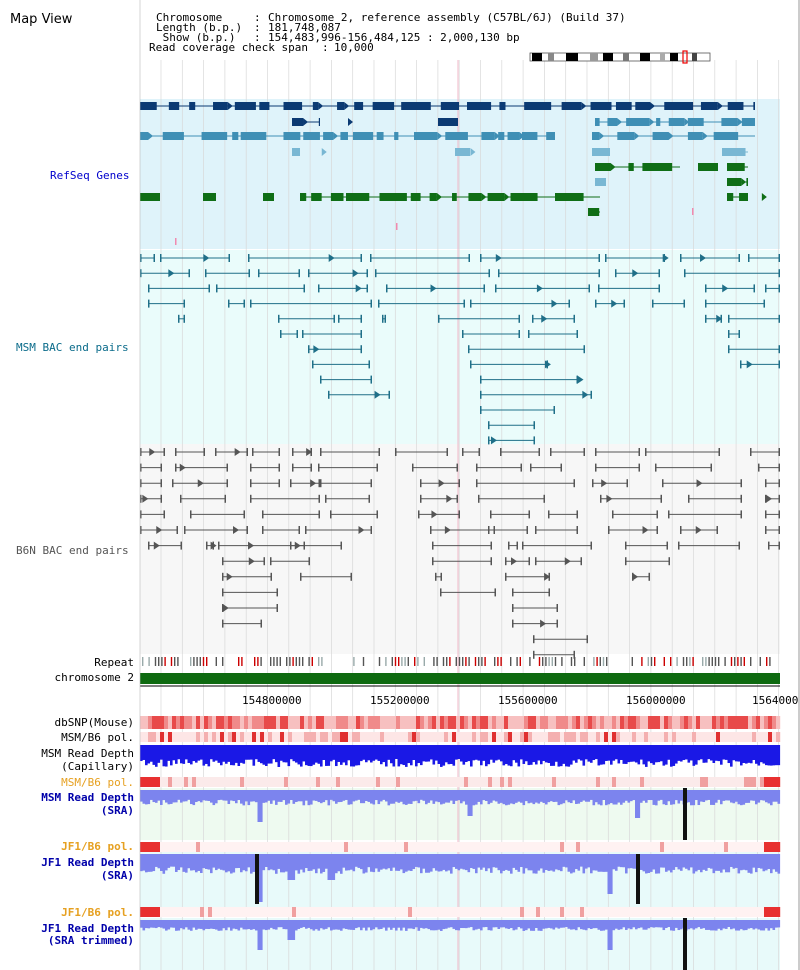  Describe the element at coordinates (72, 347) in the screenshot. I see `msm-bac-label: MSM BAC end pairs` at that location.